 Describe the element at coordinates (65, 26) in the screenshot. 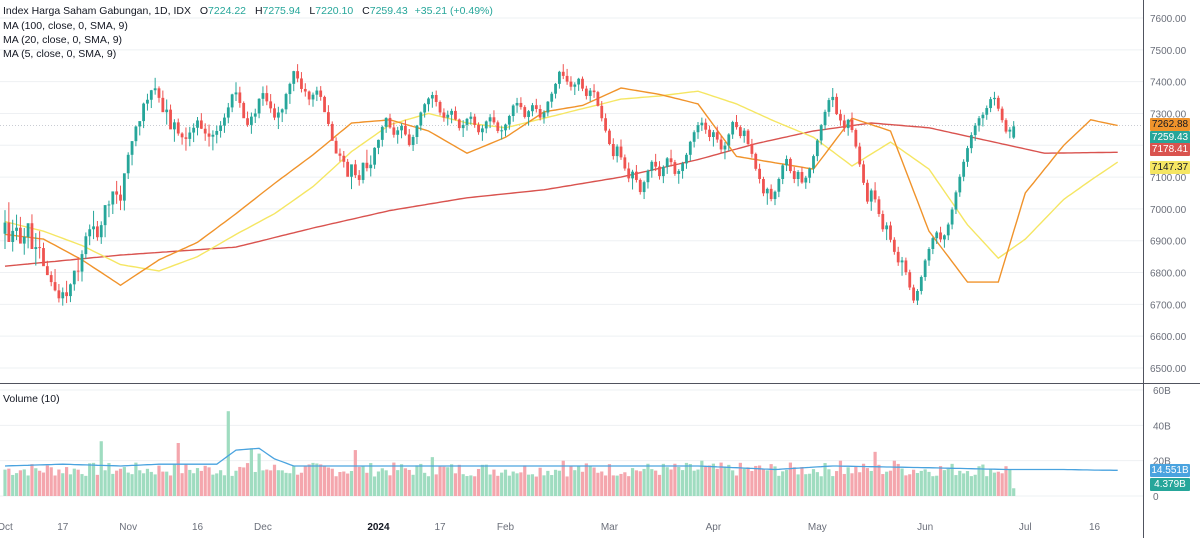

I see `legend-ma100: MA (100, close, 0, SMA, 9)` at that location.